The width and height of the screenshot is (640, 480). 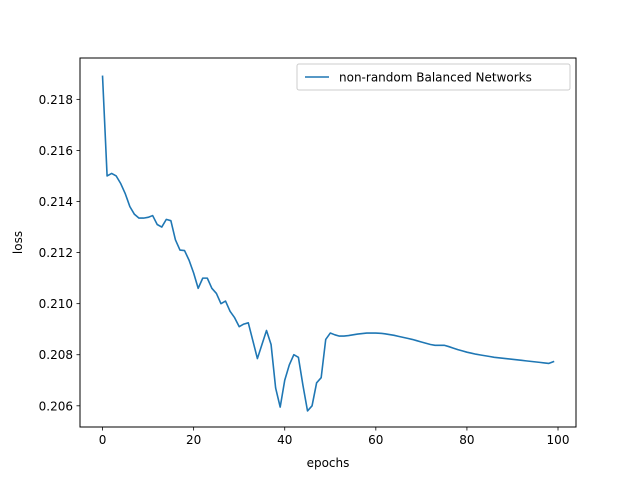 I want to click on legend-box, so click(x=433, y=77).